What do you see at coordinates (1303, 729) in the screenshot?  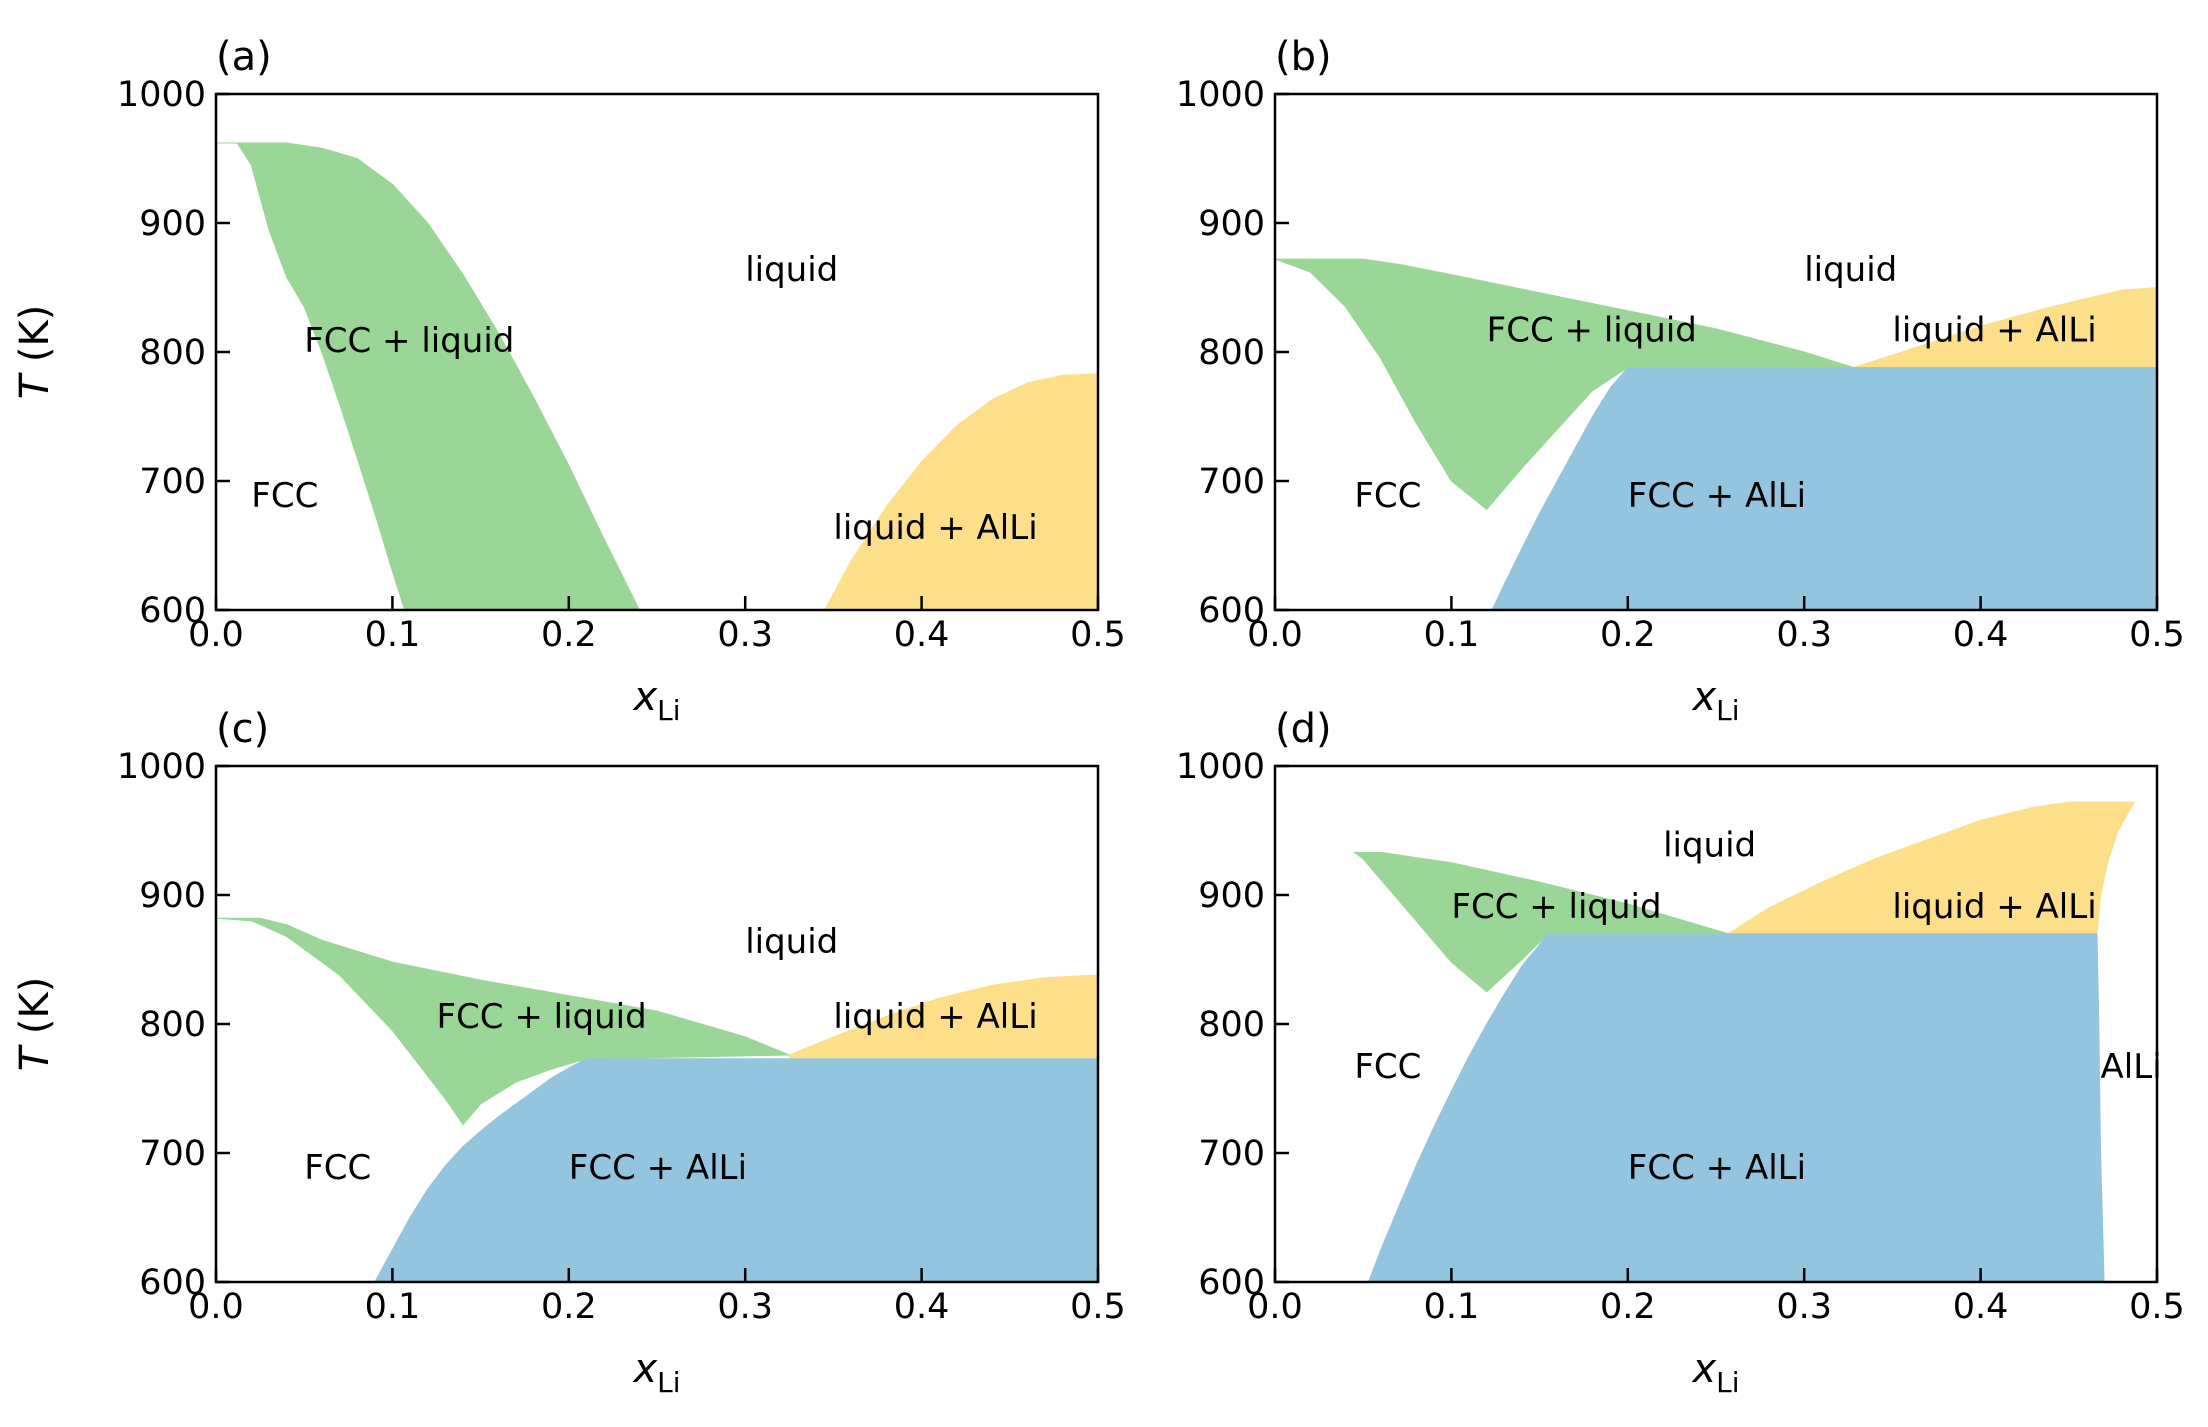 I see `panel-label: (d)` at bounding box center [1303, 729].